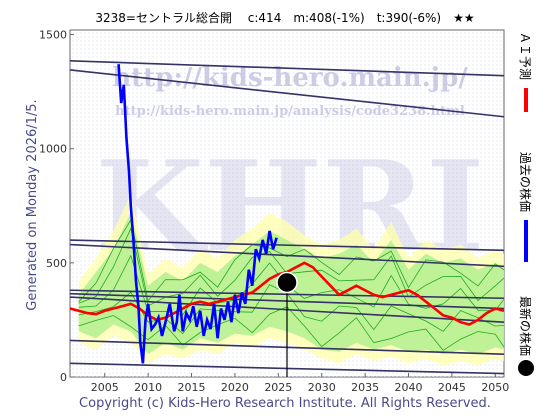 This screenshot has height=420, width=560. What do you see at coordinates (452, 387) in the screenshot?
I see `x-tick-label: 2045` at bounding box center [452, 387].